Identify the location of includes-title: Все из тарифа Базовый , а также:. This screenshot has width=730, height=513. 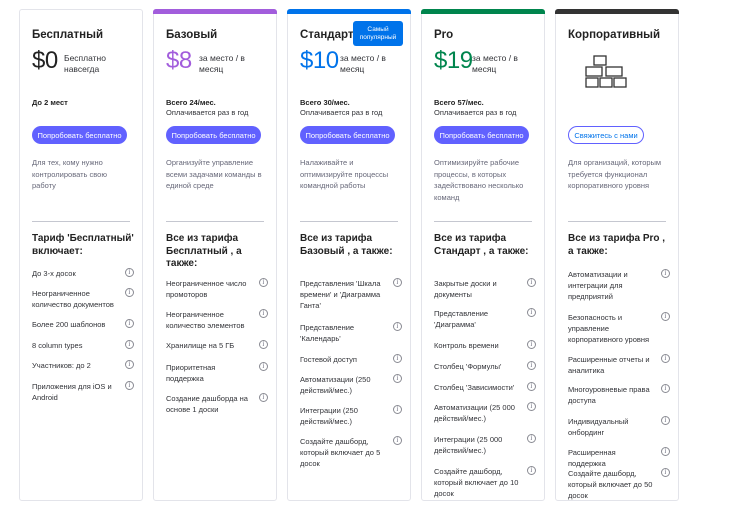
(346, 245).